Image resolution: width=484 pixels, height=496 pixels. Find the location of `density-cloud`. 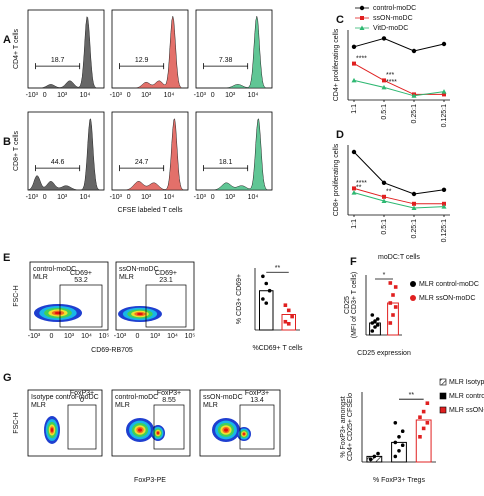

density-cloud is located at coordinates (140, 314).